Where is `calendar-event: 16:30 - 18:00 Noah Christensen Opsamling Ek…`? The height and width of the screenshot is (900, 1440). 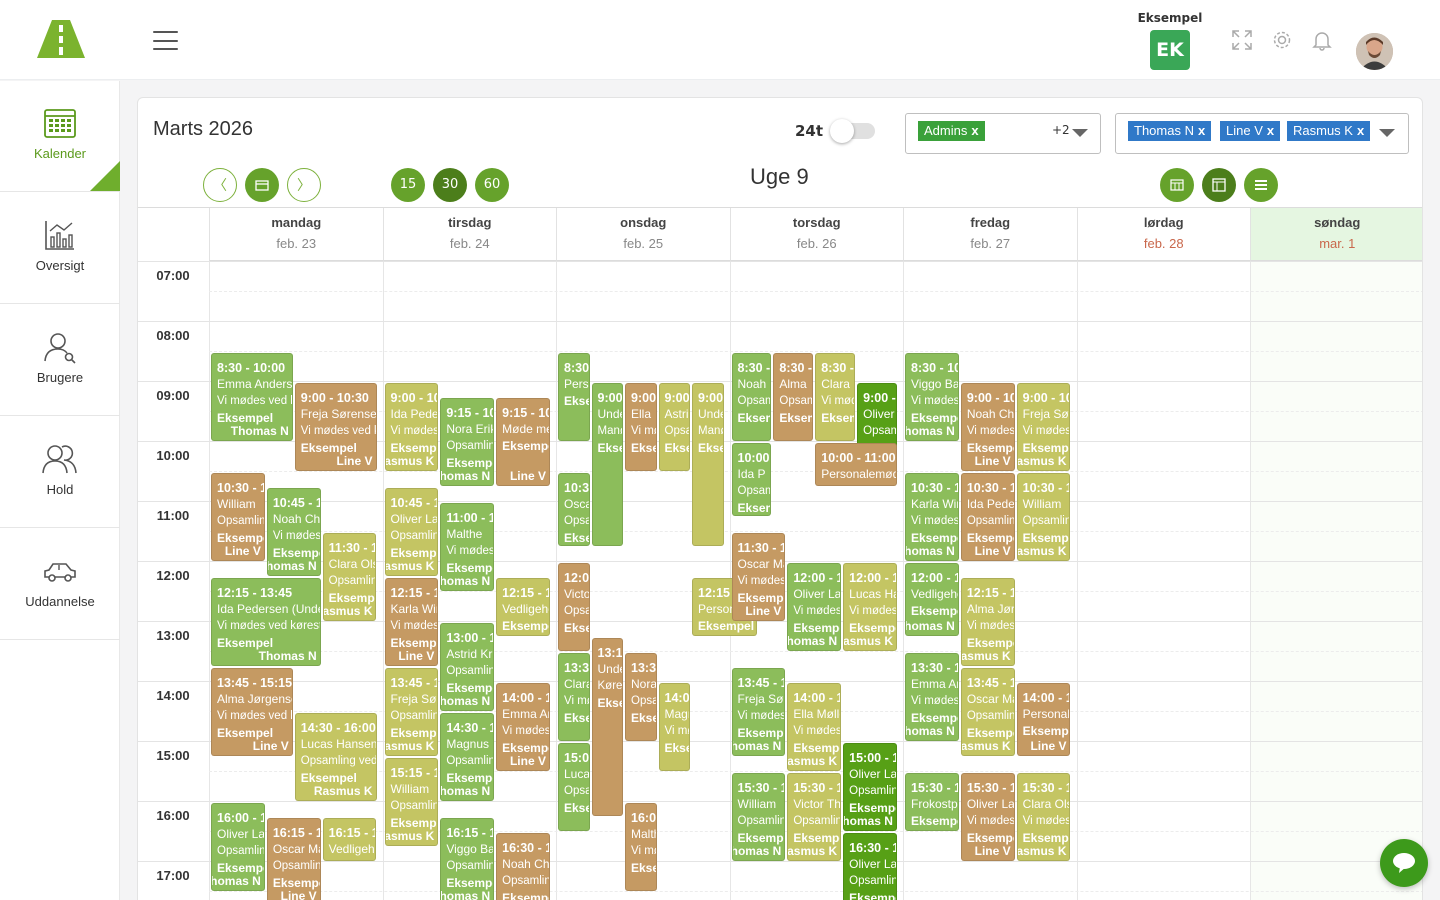 calendar-event: 16:30 - 18:00 Noah Christensen Opsamling Ek… is located at coordinates (523, 866).